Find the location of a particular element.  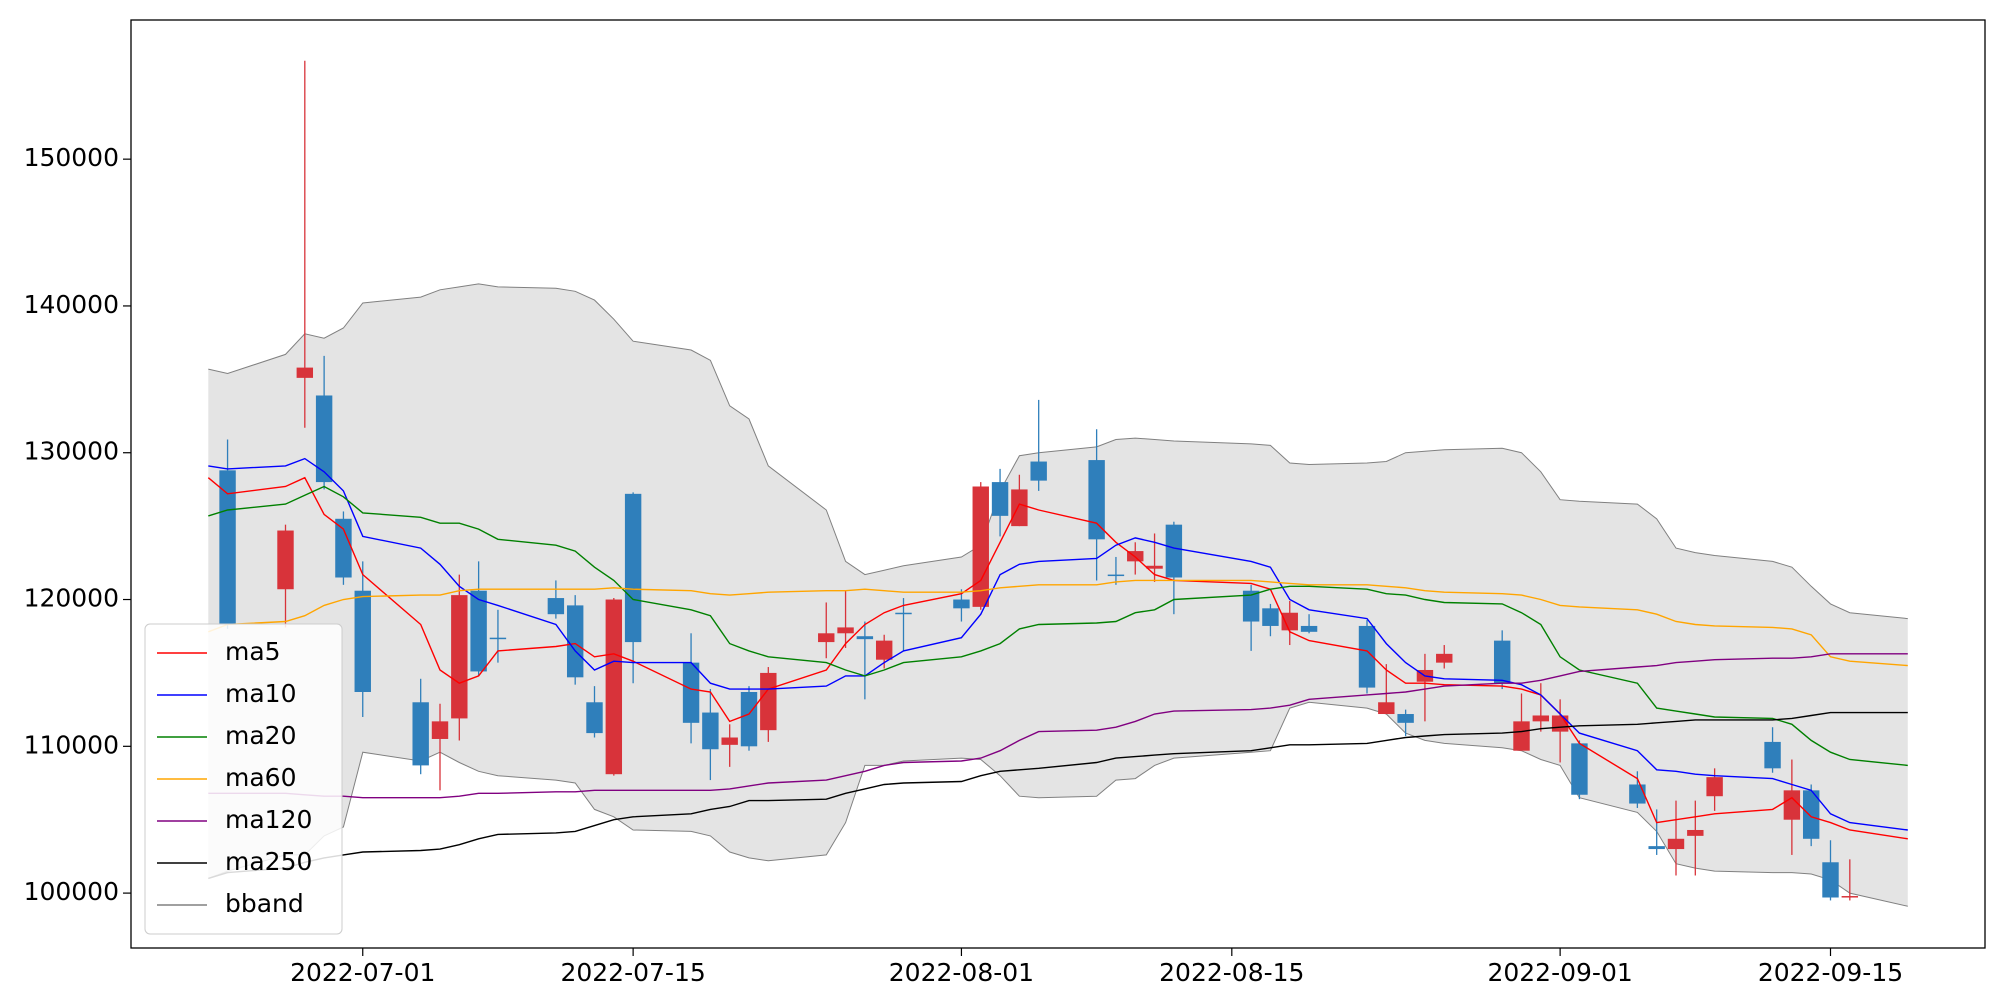

x-tick-label: 2022-09-01 is located at coordinates (1559, 972).